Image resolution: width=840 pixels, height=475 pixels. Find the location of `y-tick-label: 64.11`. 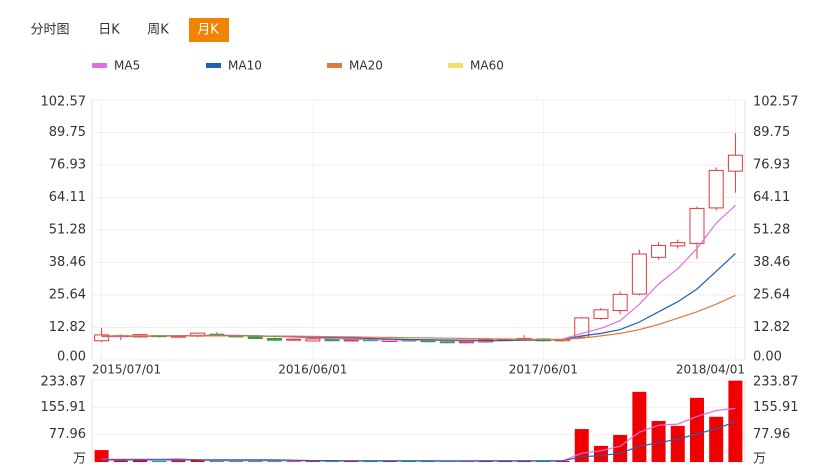

y-tick-label: 64.11 is located at coordinates (67, 197).